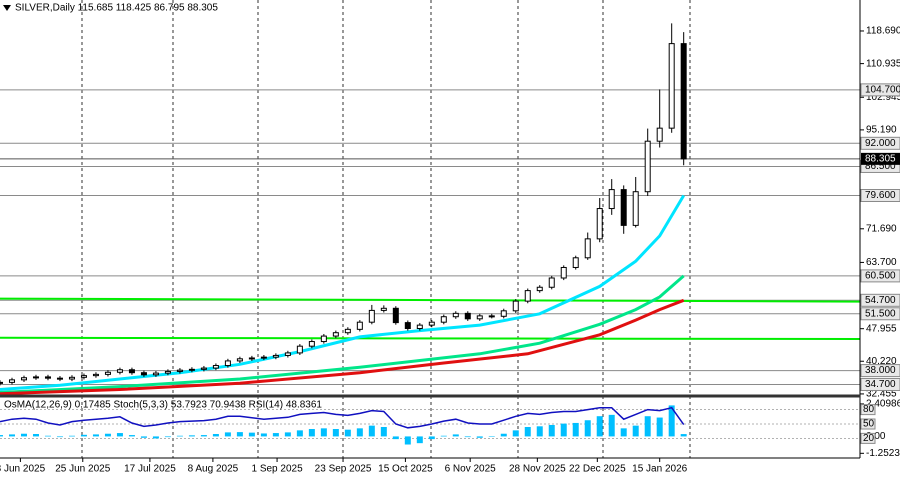 This screenshot has width=900, height=478. I want to click on rsi-tick-label: 20, so click(869, 438).